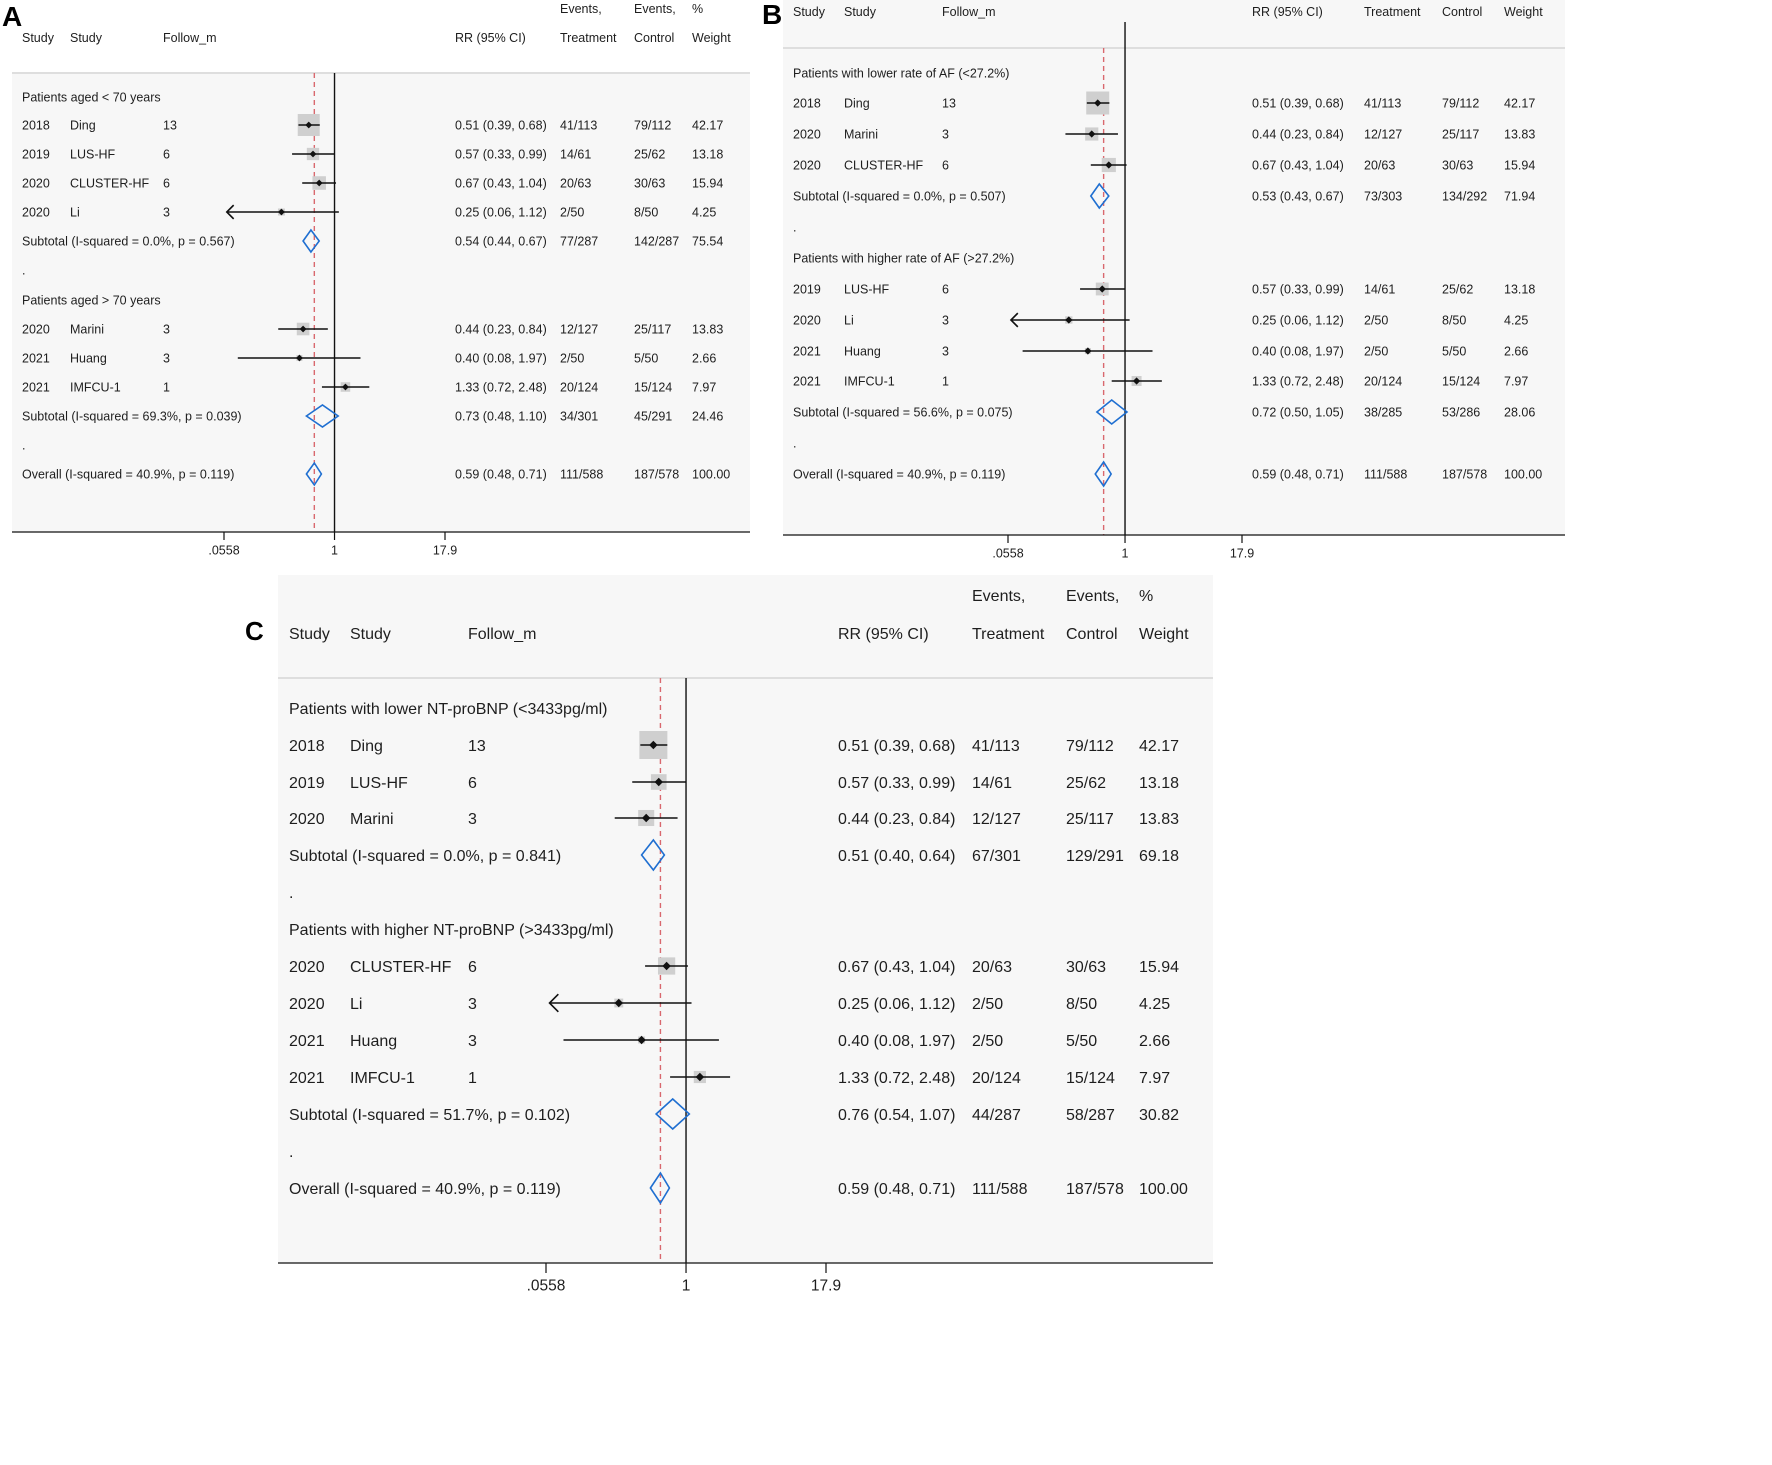 The image size is (1772, 1465). What do you see at coordinates (901, 74) in the screenshot?
I see `subgroup-heading: Patients with lower rate of AF (<27.2%)` at bounding box center [901, 74].